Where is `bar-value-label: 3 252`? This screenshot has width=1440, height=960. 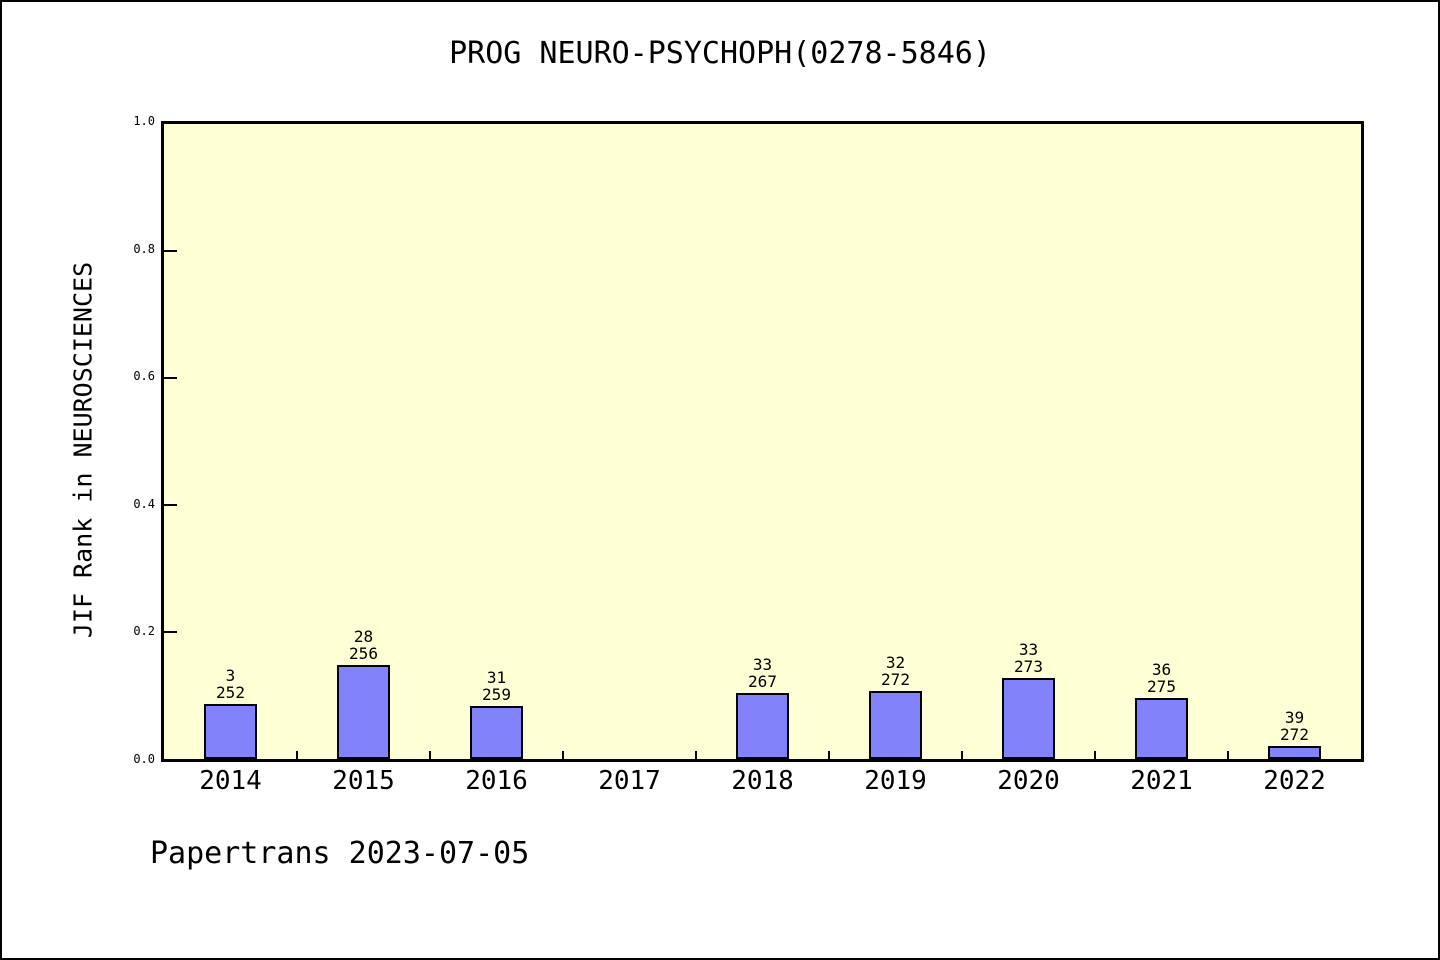
bar-value-label: 3 252 is located at coordinates (231, 684).